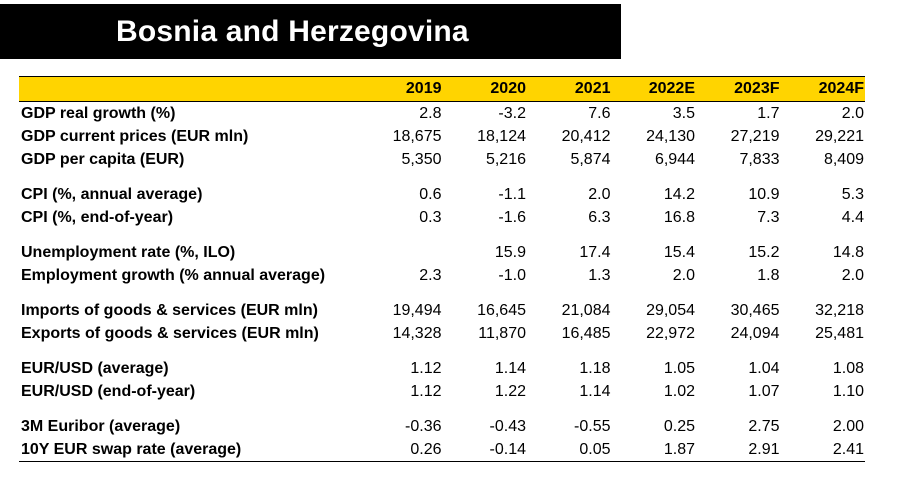 Image resolution: width=900 pixels, height=477 pixels. What do you see at coordinates (852, 194) in the screenshot?
I see `cell-value: 5.3` at bounding box center [852, 194].